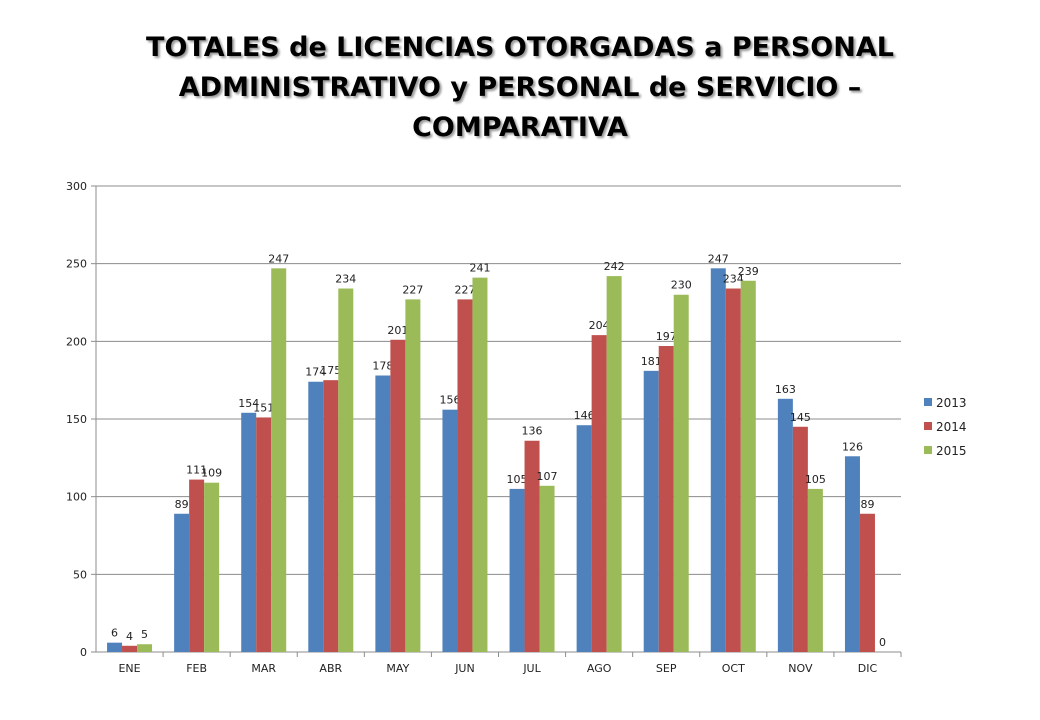 Image resolution: width=1040 pixels, height=720 pixels. What do you see at coordinates (599, 325) in the screenshot?
I see `data-label-2014-AGO: 204` at bounding box center [599, 325].